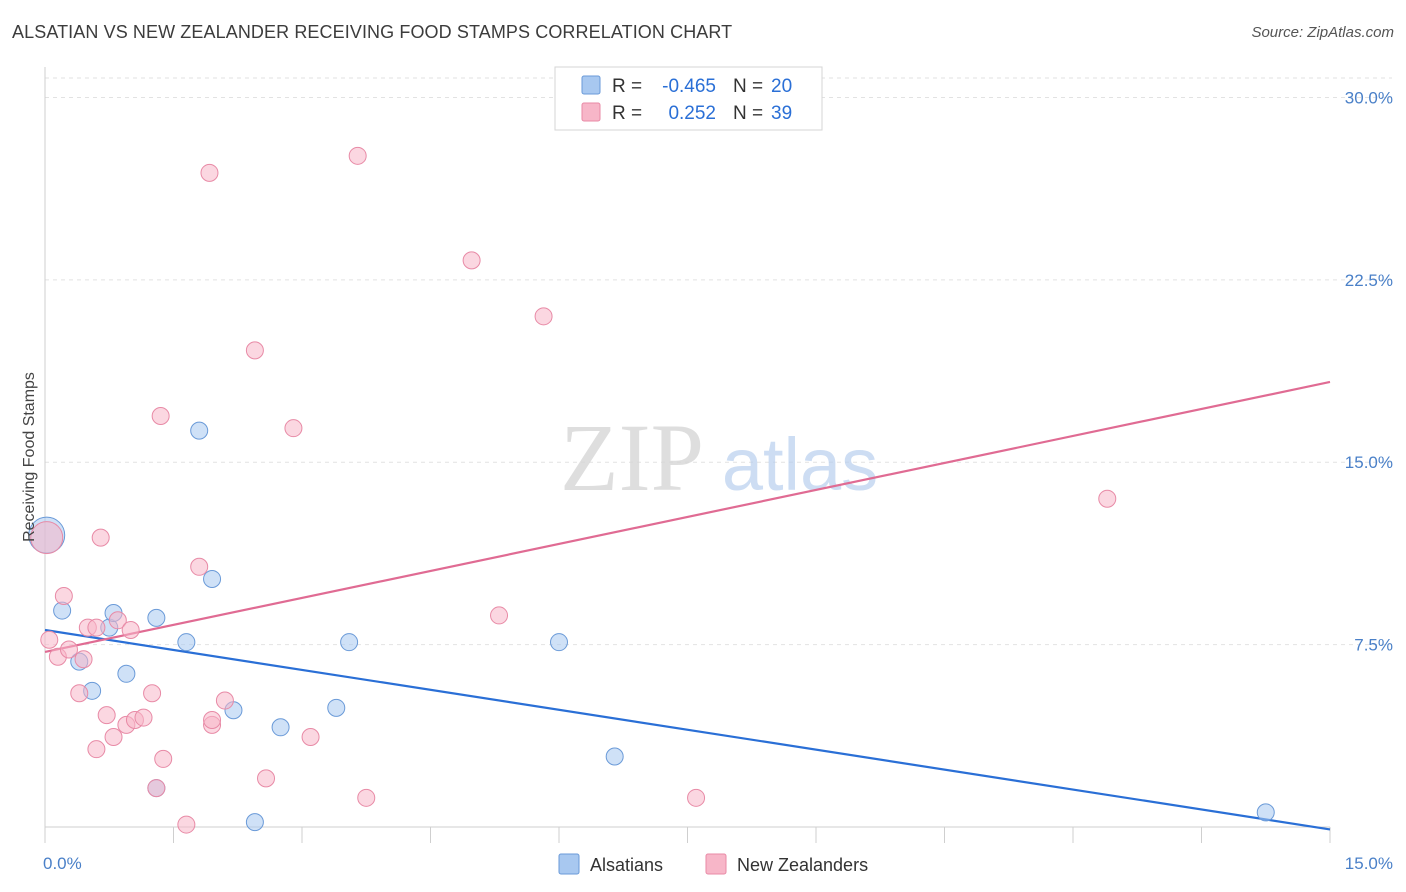 The image size is (1406, 892). Describe the element at coordinates (1369, 462) in the screenshot. I see `y-tick-label: 15.0%` at that location.